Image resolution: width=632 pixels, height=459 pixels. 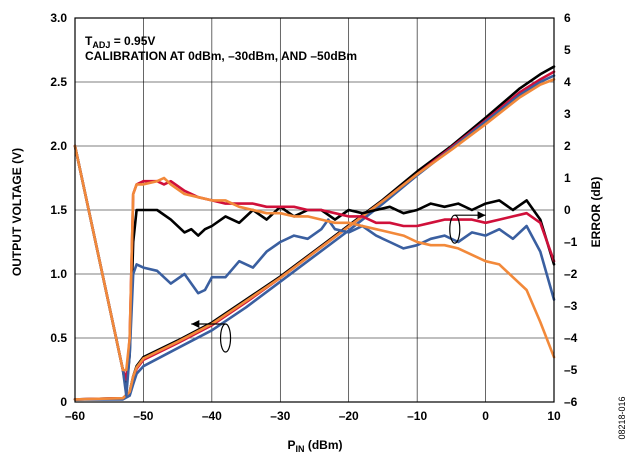 I want to click on x-tick-label: –60, so click(x=75, y=416).